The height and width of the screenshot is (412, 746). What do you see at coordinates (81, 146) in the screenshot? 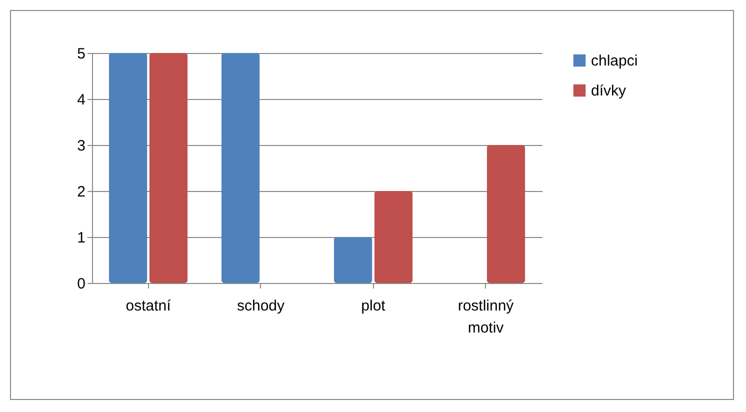
I see `y-tick-label: 3` at bounding box center [81, 146].